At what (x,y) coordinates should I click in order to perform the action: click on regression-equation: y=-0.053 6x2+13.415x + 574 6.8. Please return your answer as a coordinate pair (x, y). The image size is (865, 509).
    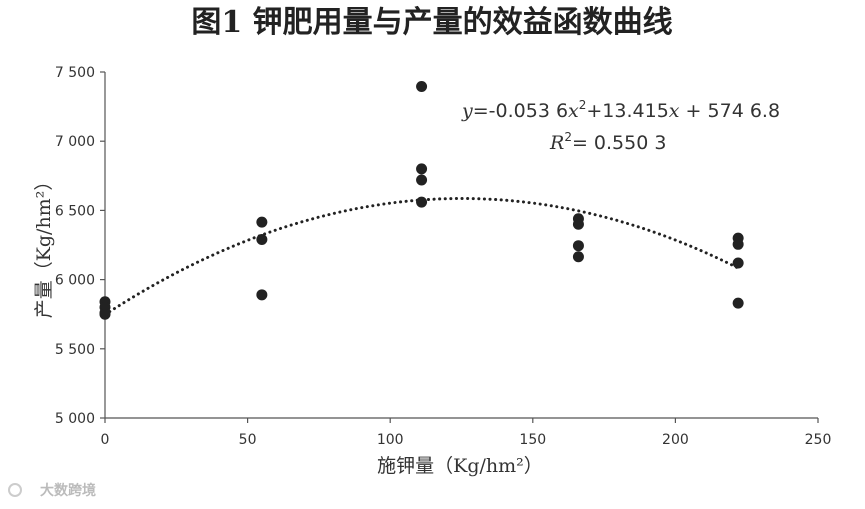
    Looking at the image, I should click on (620, 110).